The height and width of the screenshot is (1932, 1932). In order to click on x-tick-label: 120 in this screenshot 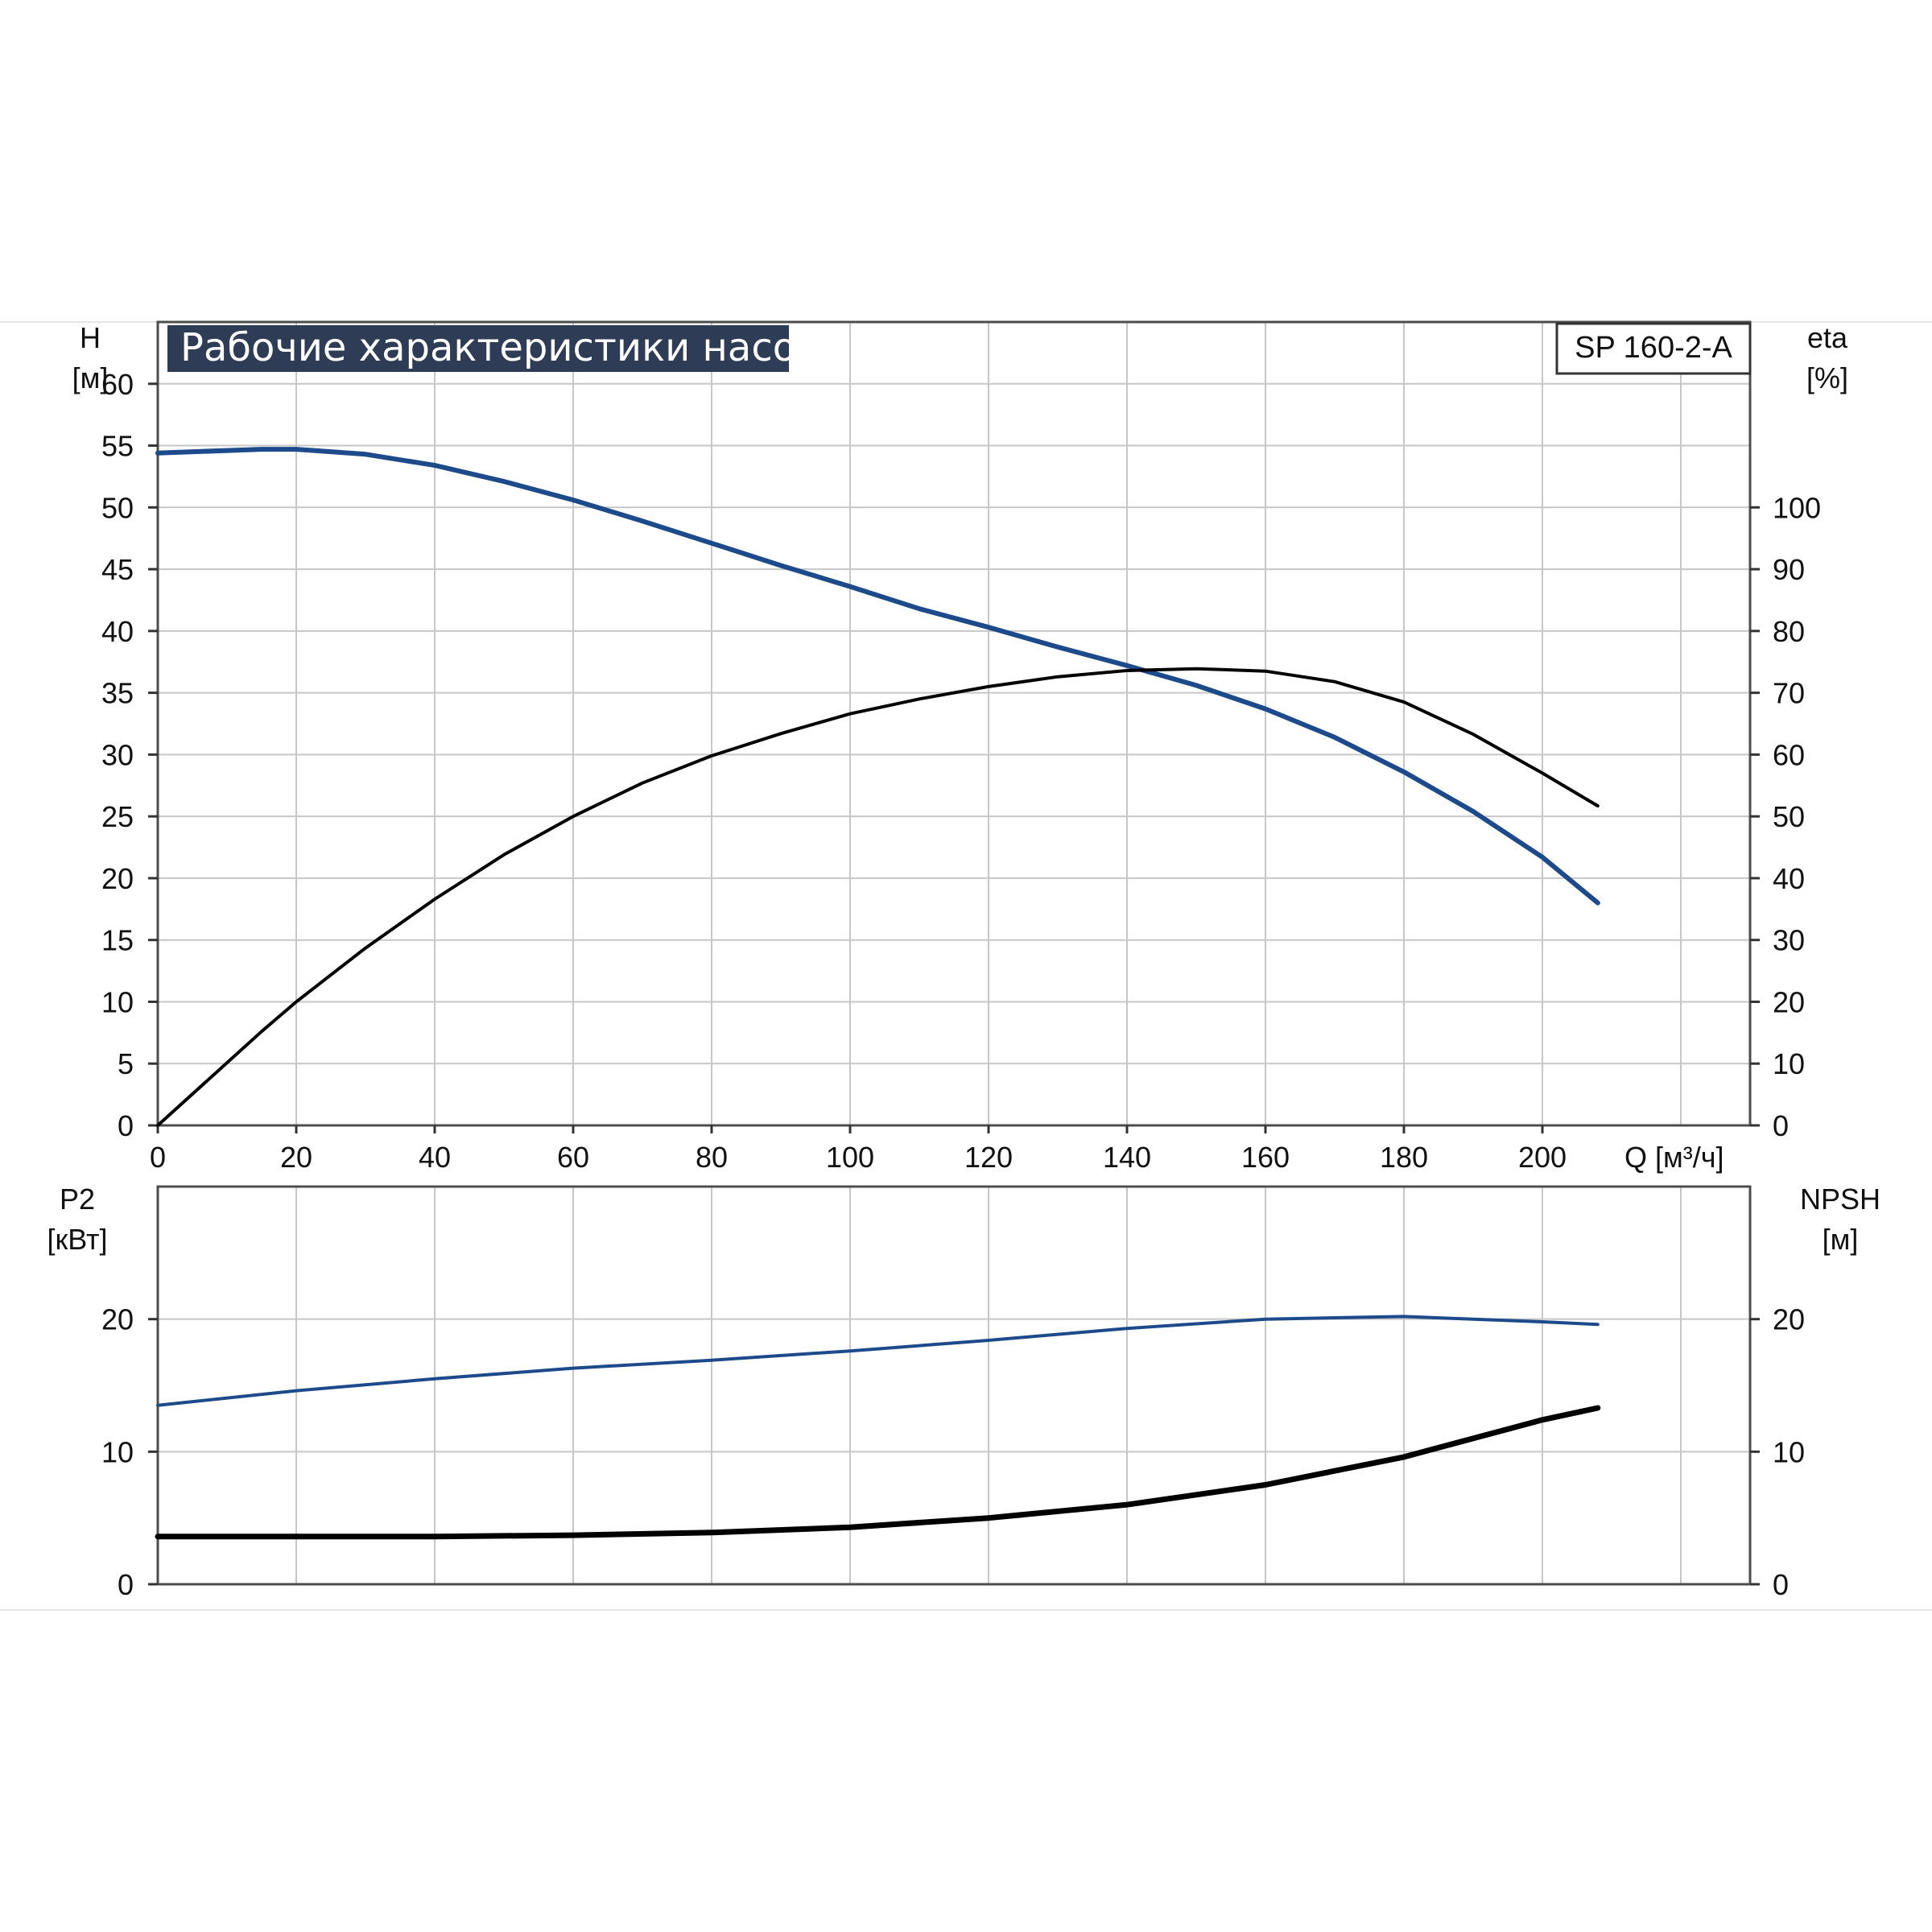, I will do `click(988, 1157)`.